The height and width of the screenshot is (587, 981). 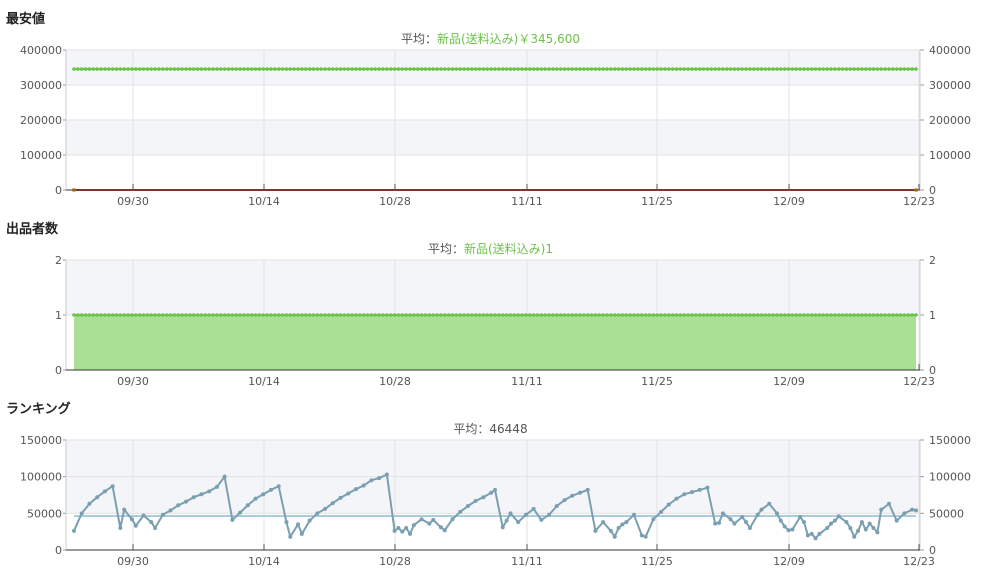 I want to click on grid-band, so click(x=493, y=287).